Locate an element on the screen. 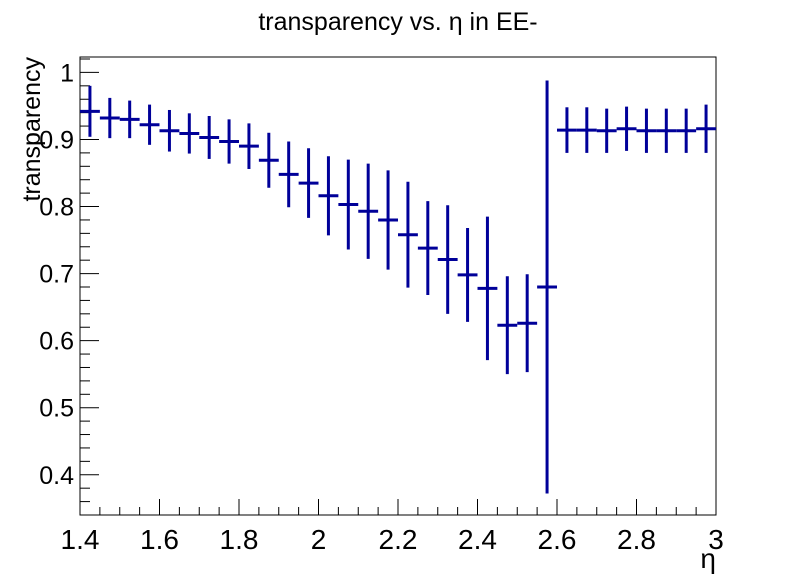 The image size is (796, 574). x-tick-label: 3 is located at coordinates (716, 539).